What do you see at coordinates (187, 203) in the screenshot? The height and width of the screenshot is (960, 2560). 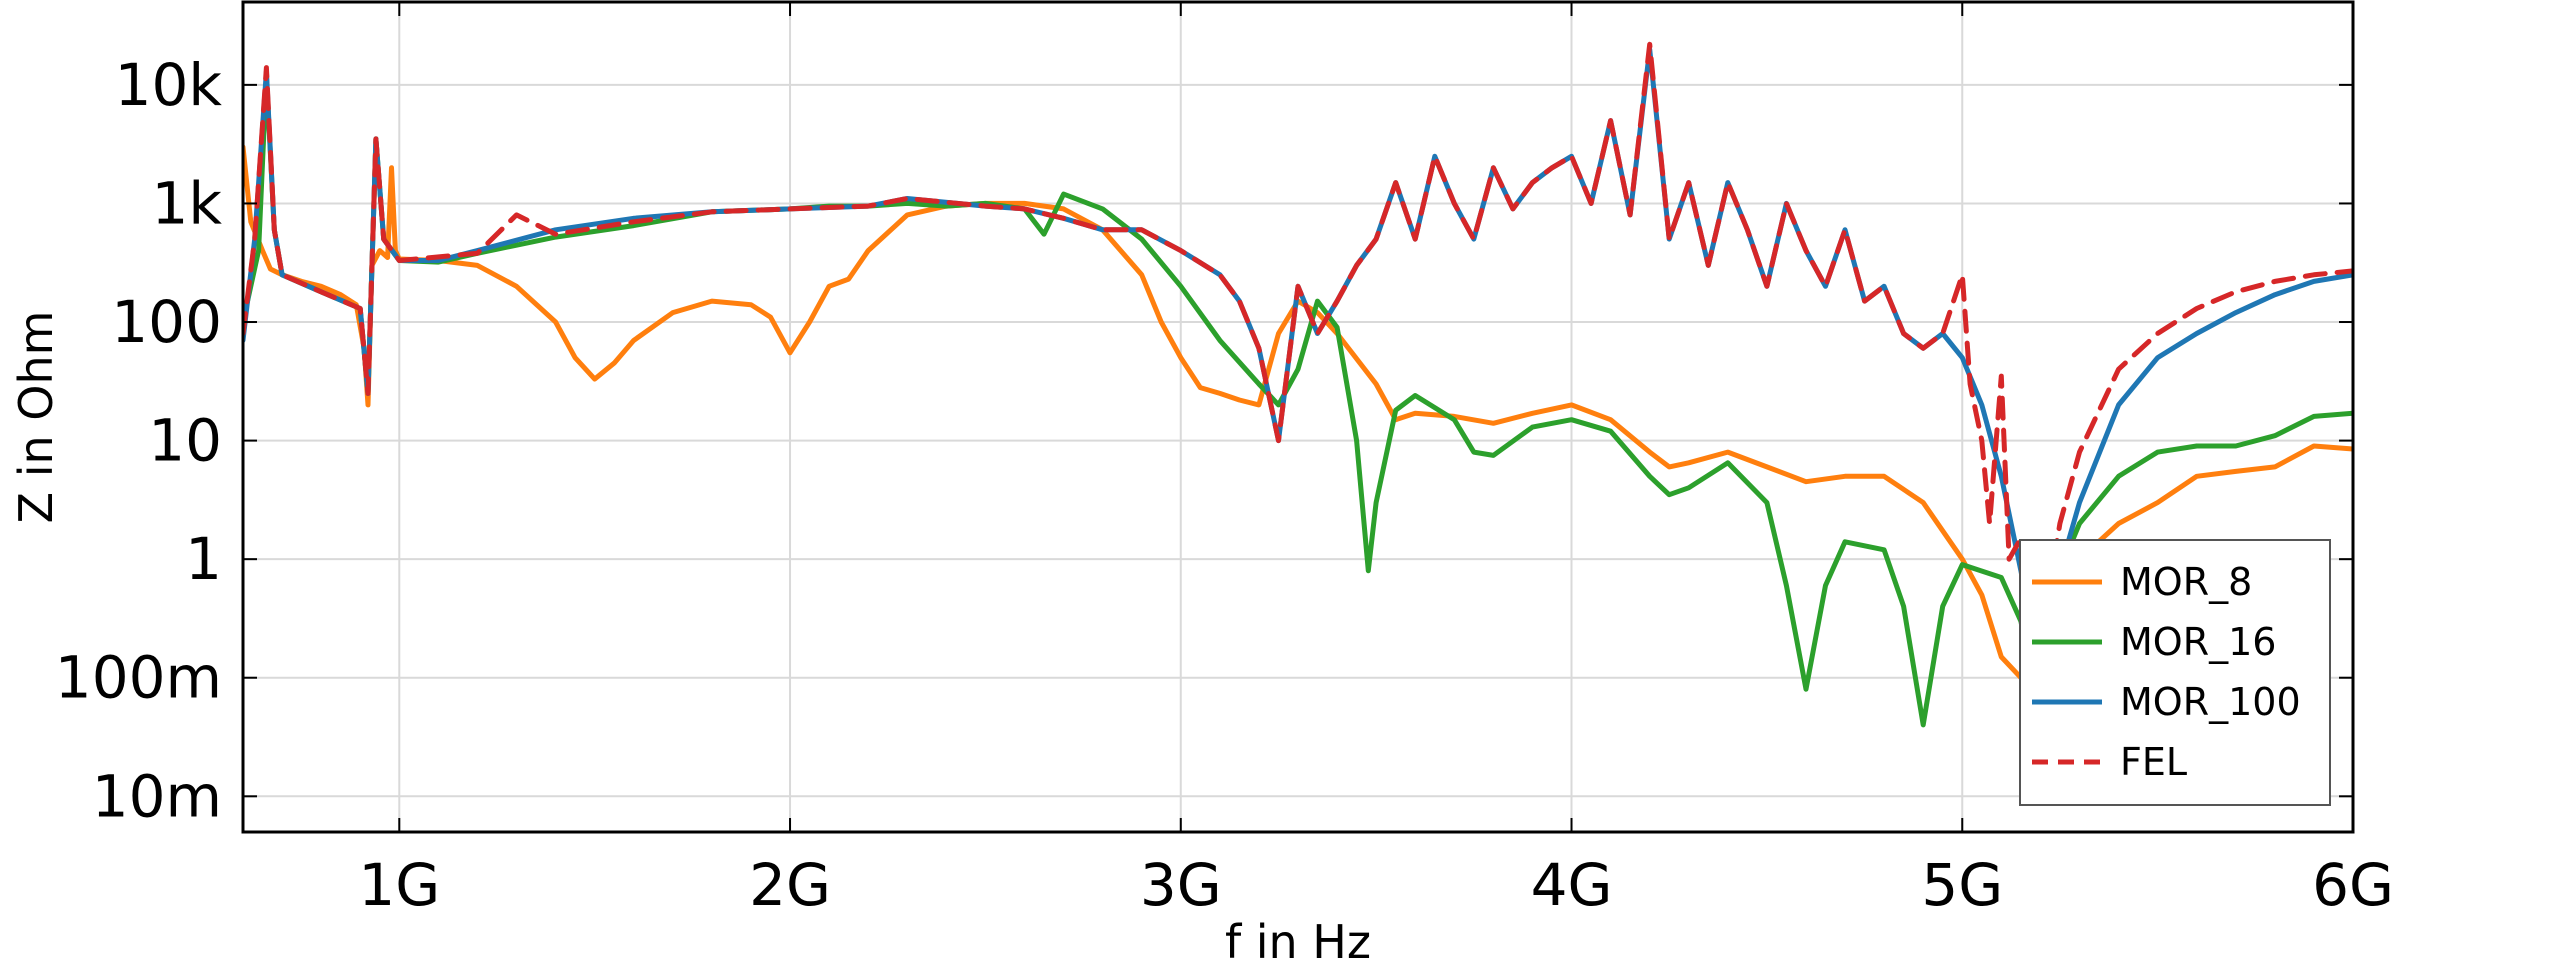 I see `y-tick-label: 1k` at bounding box center [187, 203].